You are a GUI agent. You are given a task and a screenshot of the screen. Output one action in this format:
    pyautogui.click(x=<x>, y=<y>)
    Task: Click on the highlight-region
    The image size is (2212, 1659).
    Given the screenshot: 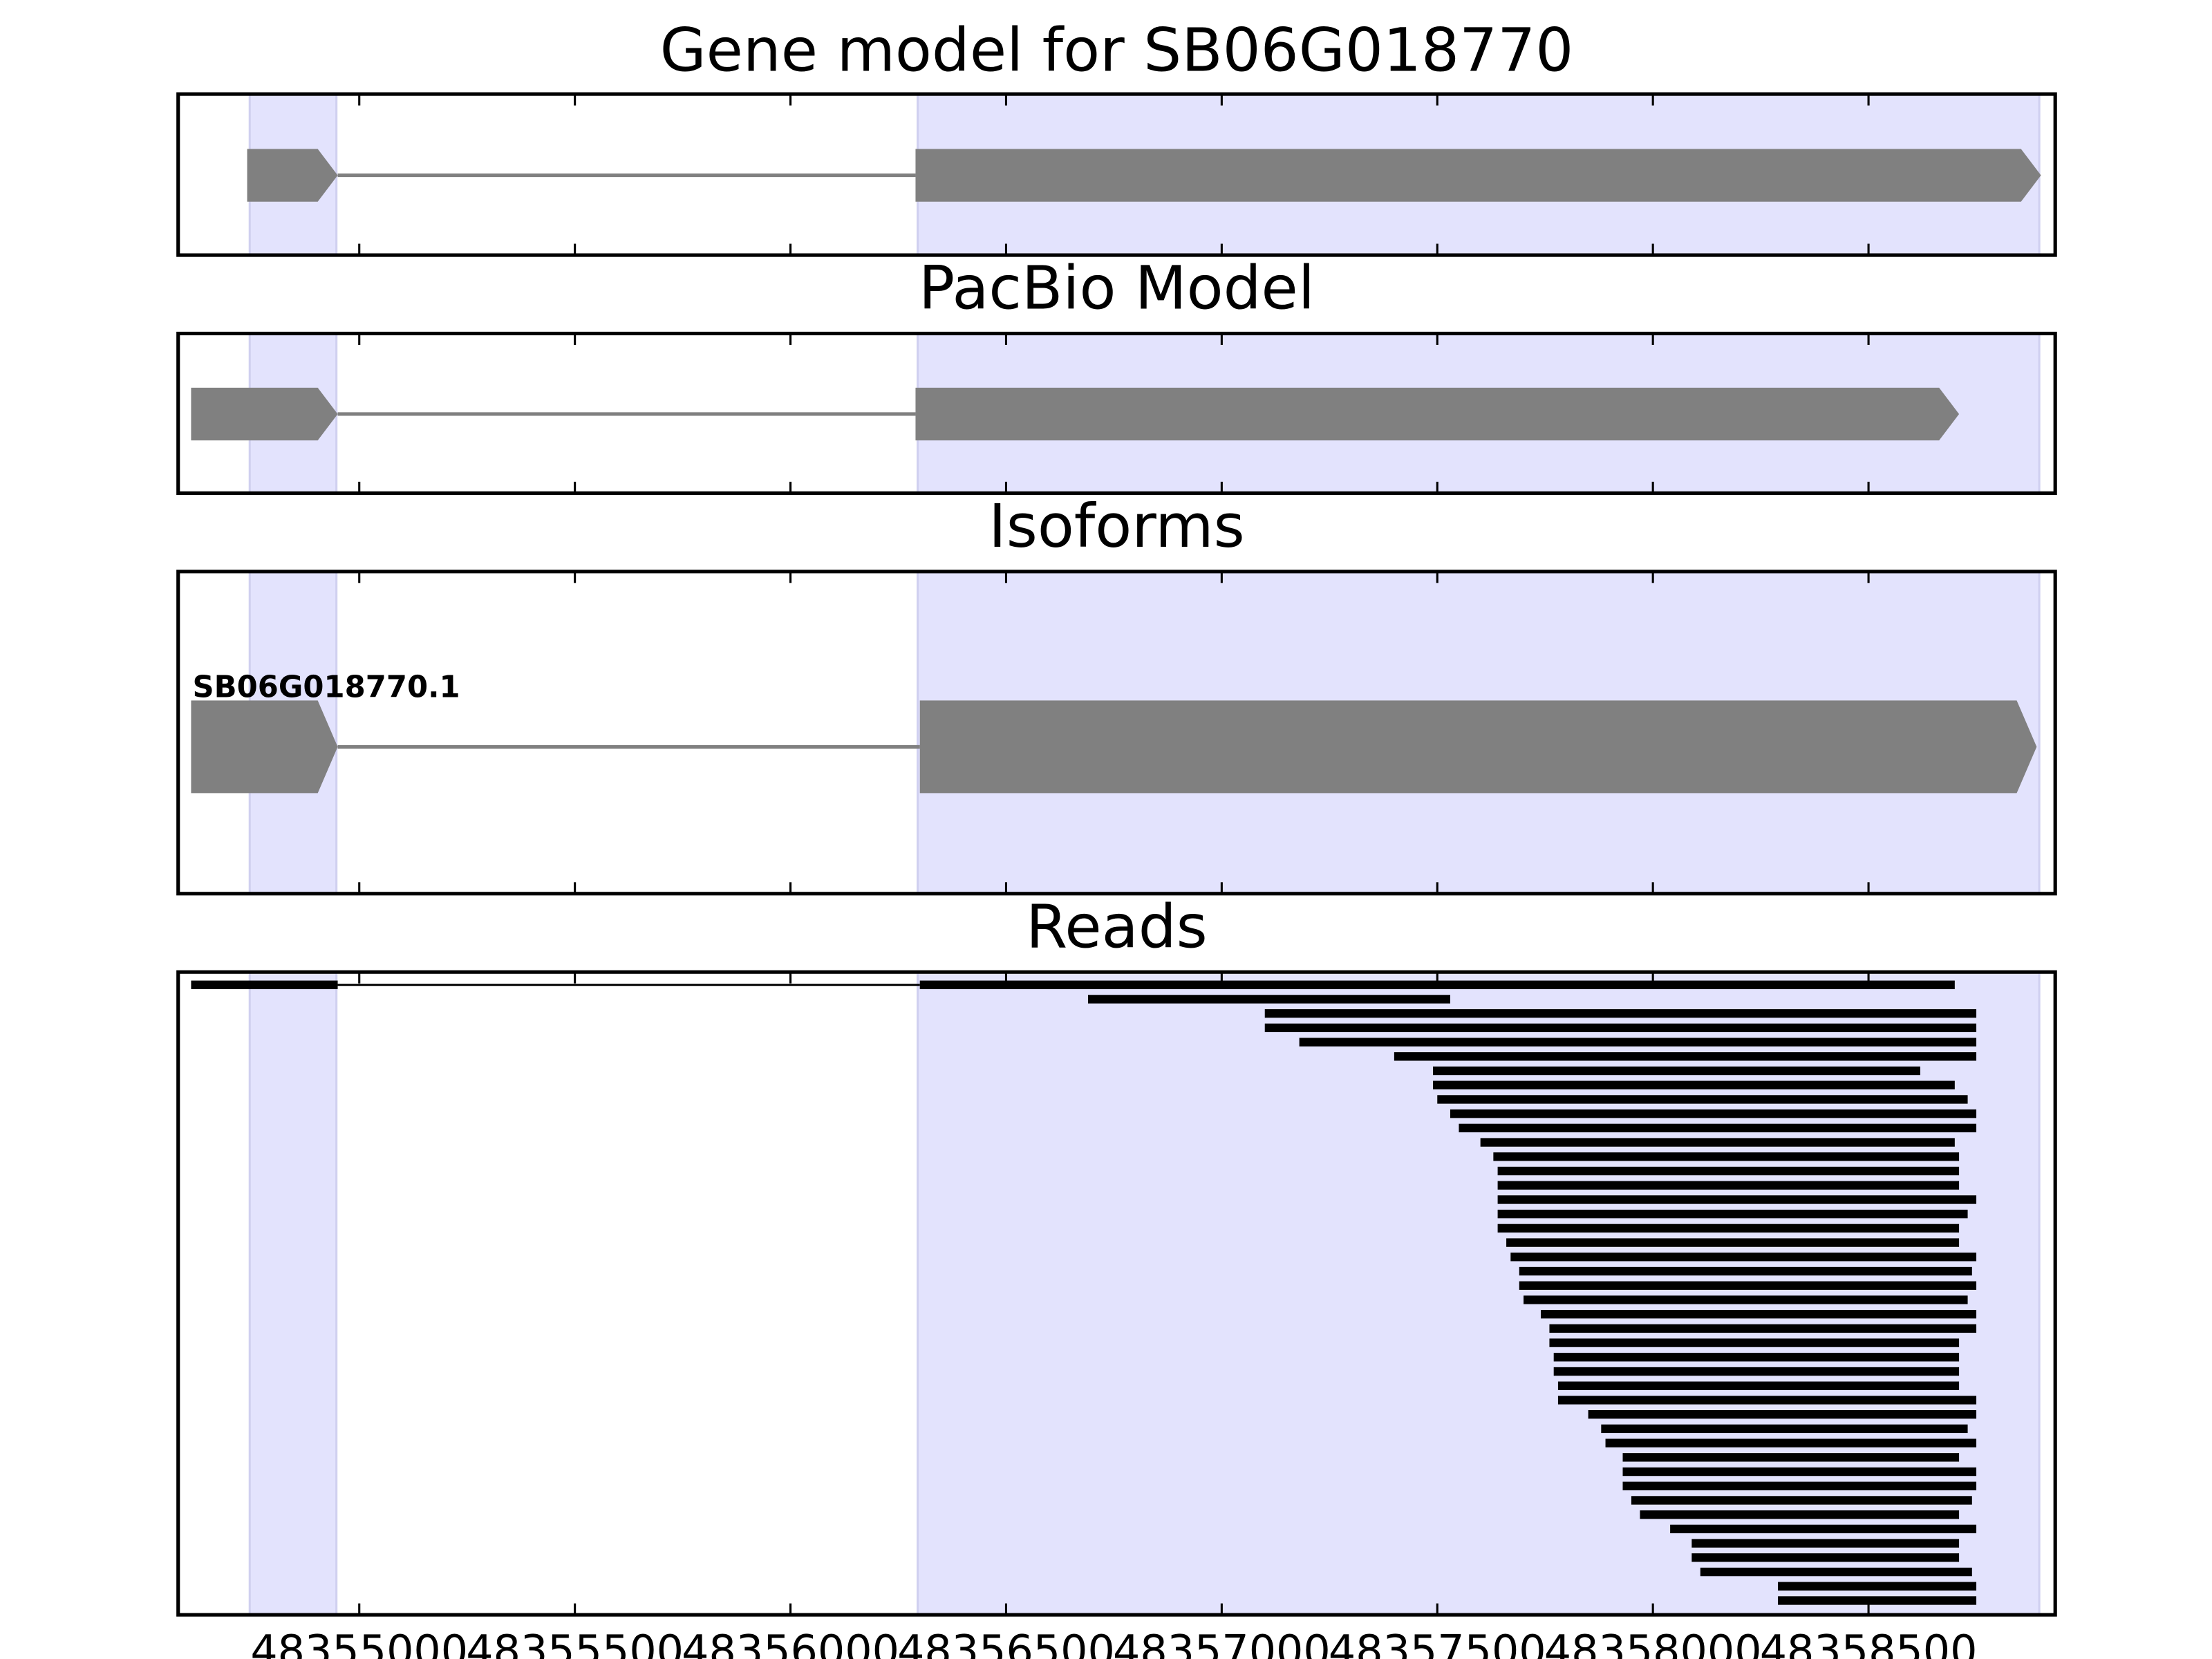 What is the action you would take?
    pyautogui.click(x=293, y=1293)
    